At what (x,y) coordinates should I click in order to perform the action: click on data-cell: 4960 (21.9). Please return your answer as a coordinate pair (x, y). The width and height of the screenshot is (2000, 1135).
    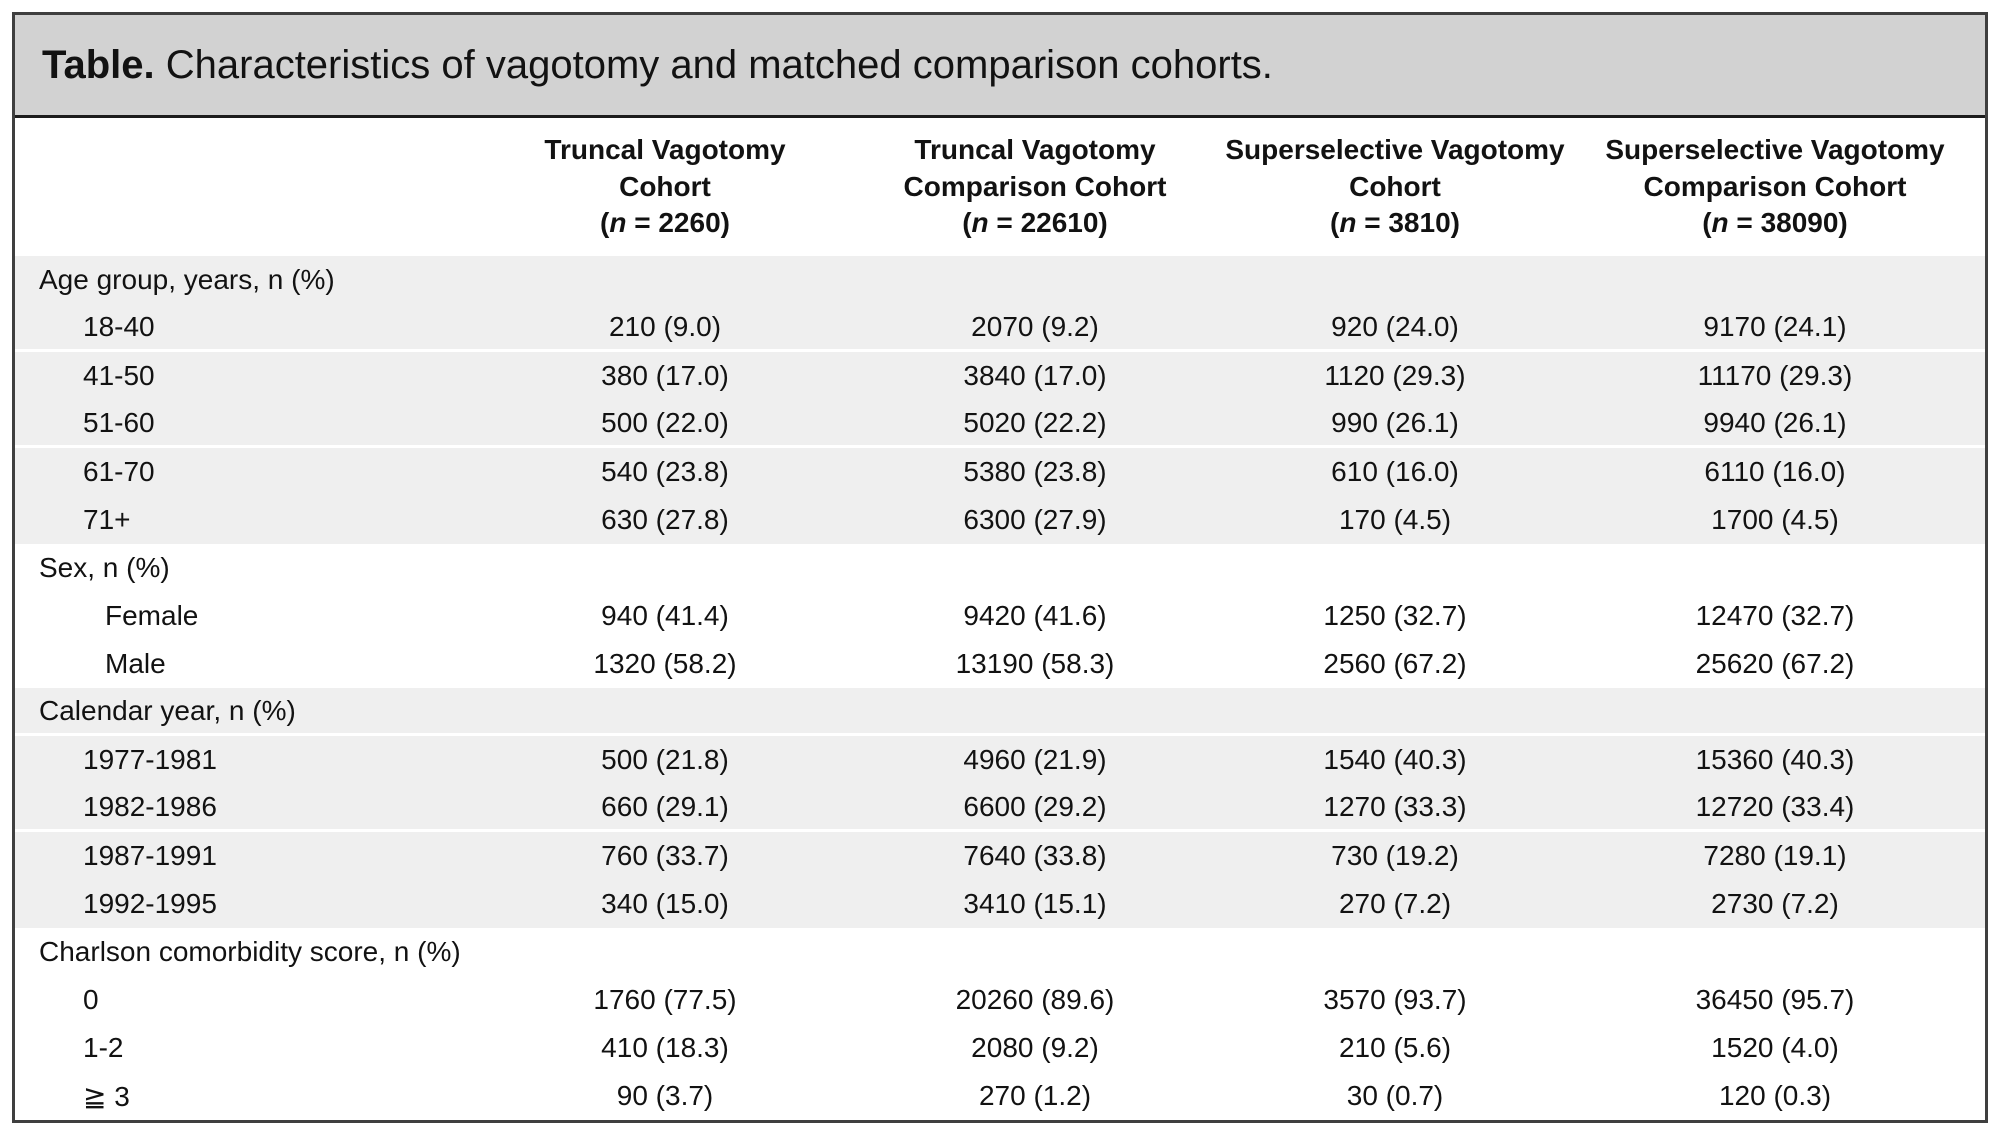
    Looking at the image, I should click on (1035, 759).